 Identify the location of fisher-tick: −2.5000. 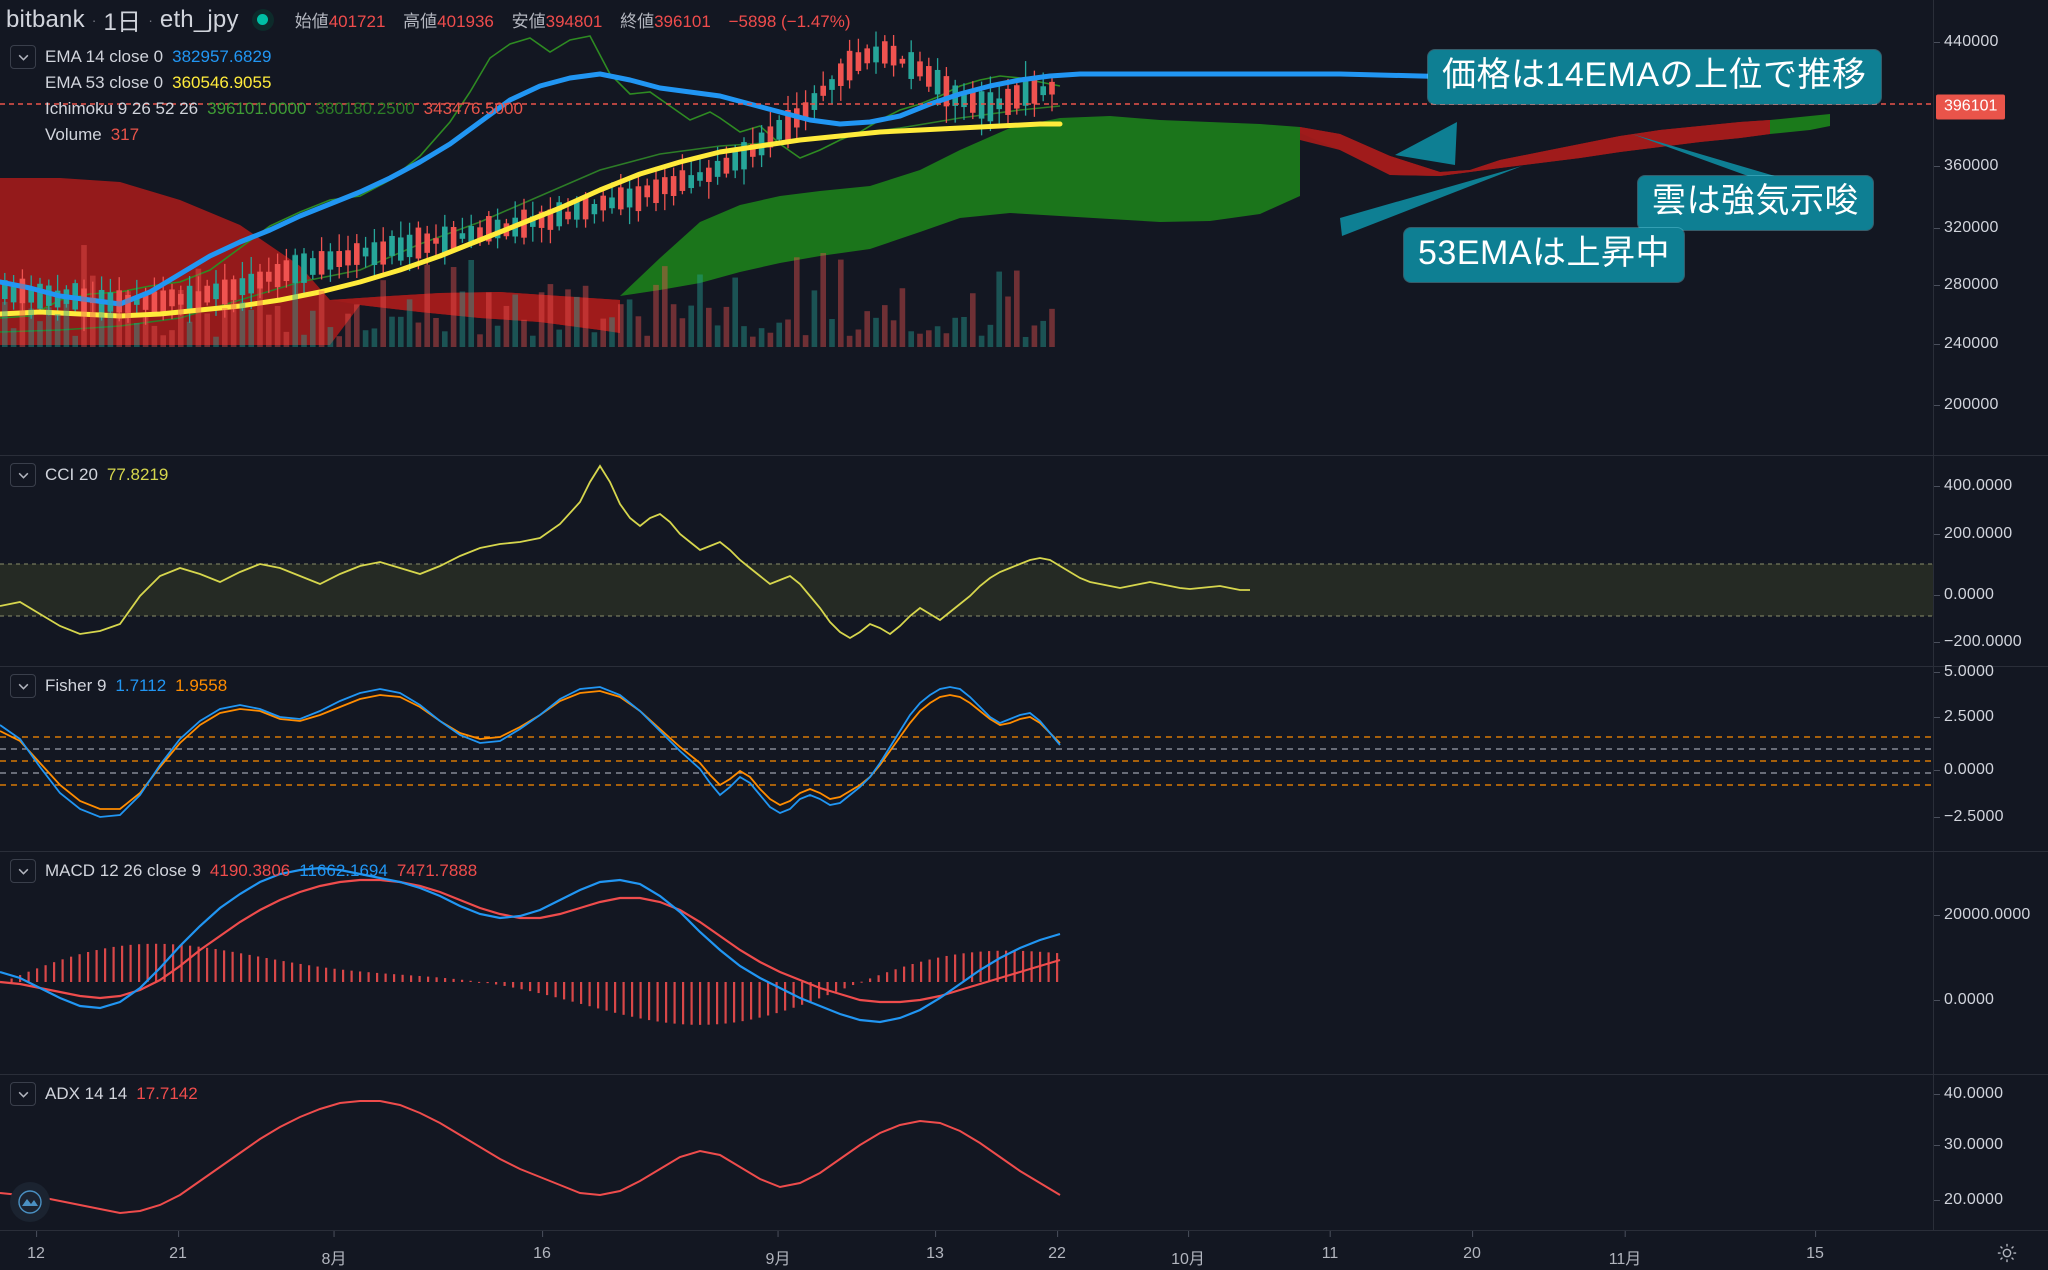
(1969, 816).